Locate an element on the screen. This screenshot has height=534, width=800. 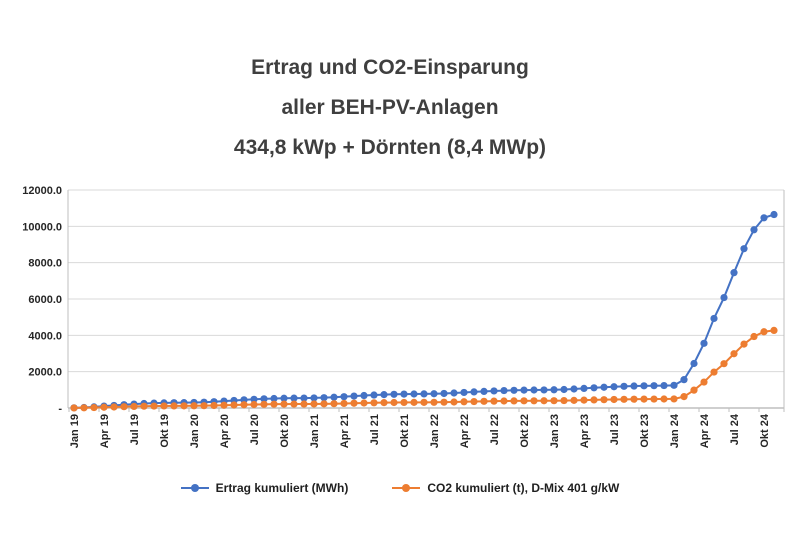
x-axis-tick-label: Jan 23 is located at coordinates (555, 431).